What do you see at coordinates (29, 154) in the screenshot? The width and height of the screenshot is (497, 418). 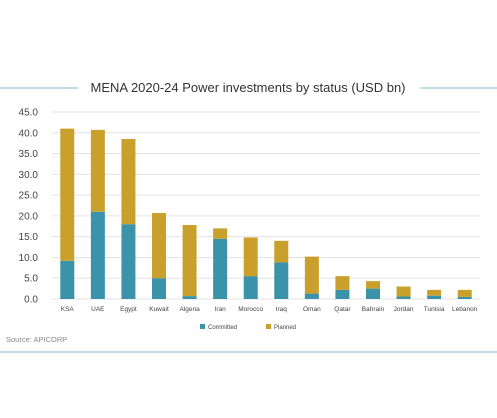 I see `y-tick-label: 35.0` at bounding box center [29, 154].